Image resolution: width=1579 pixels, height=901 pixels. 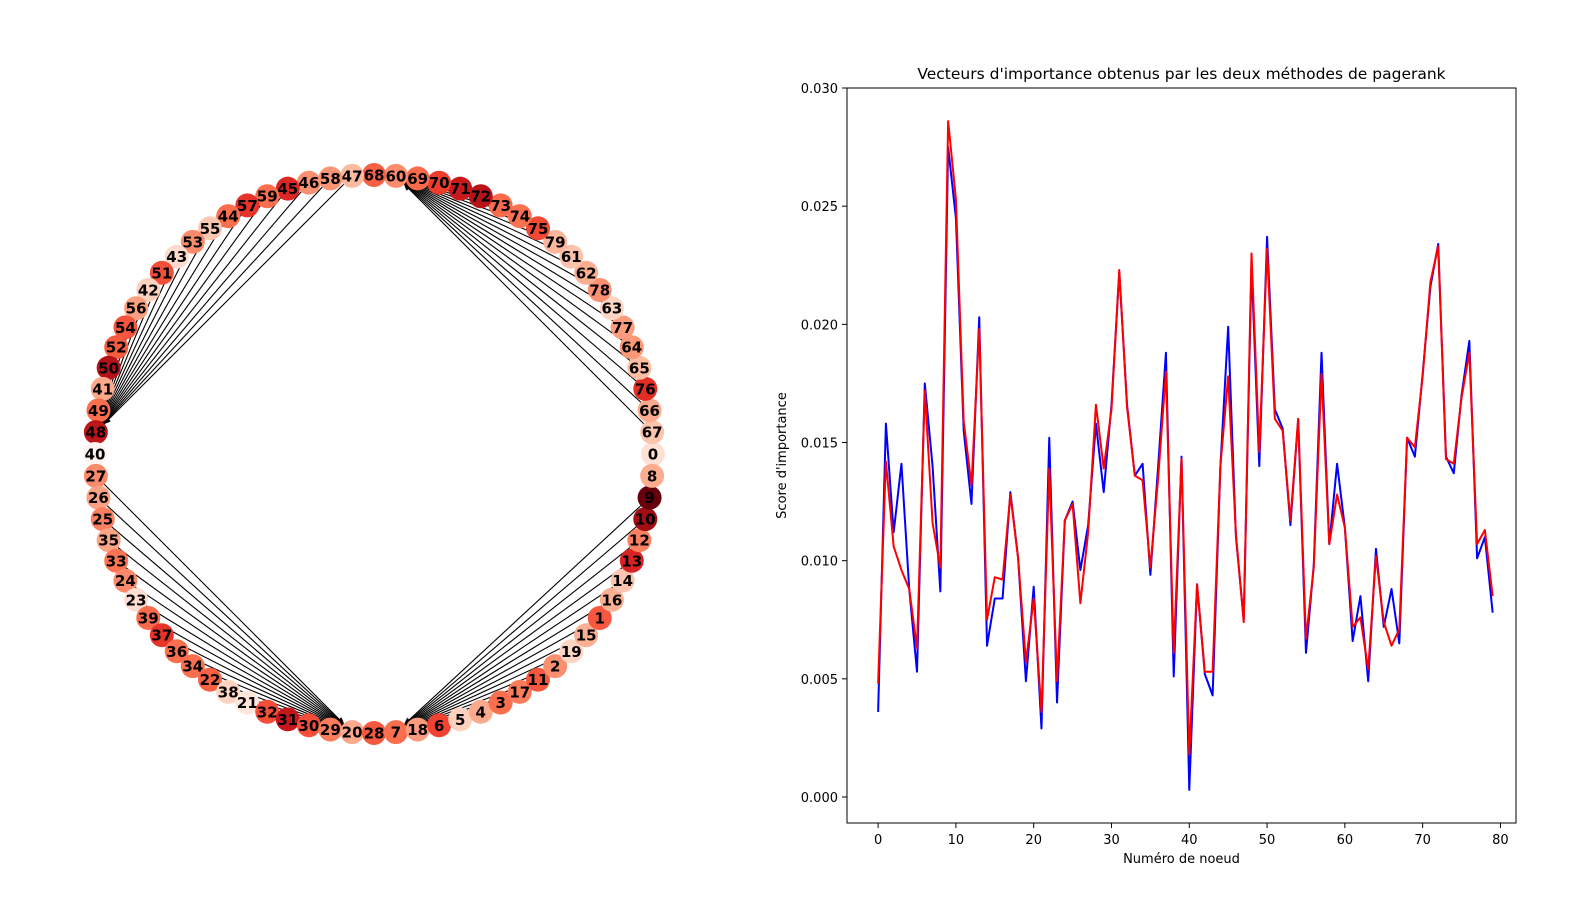 I want to click on network-node: 40, so click(x=95, y=454).